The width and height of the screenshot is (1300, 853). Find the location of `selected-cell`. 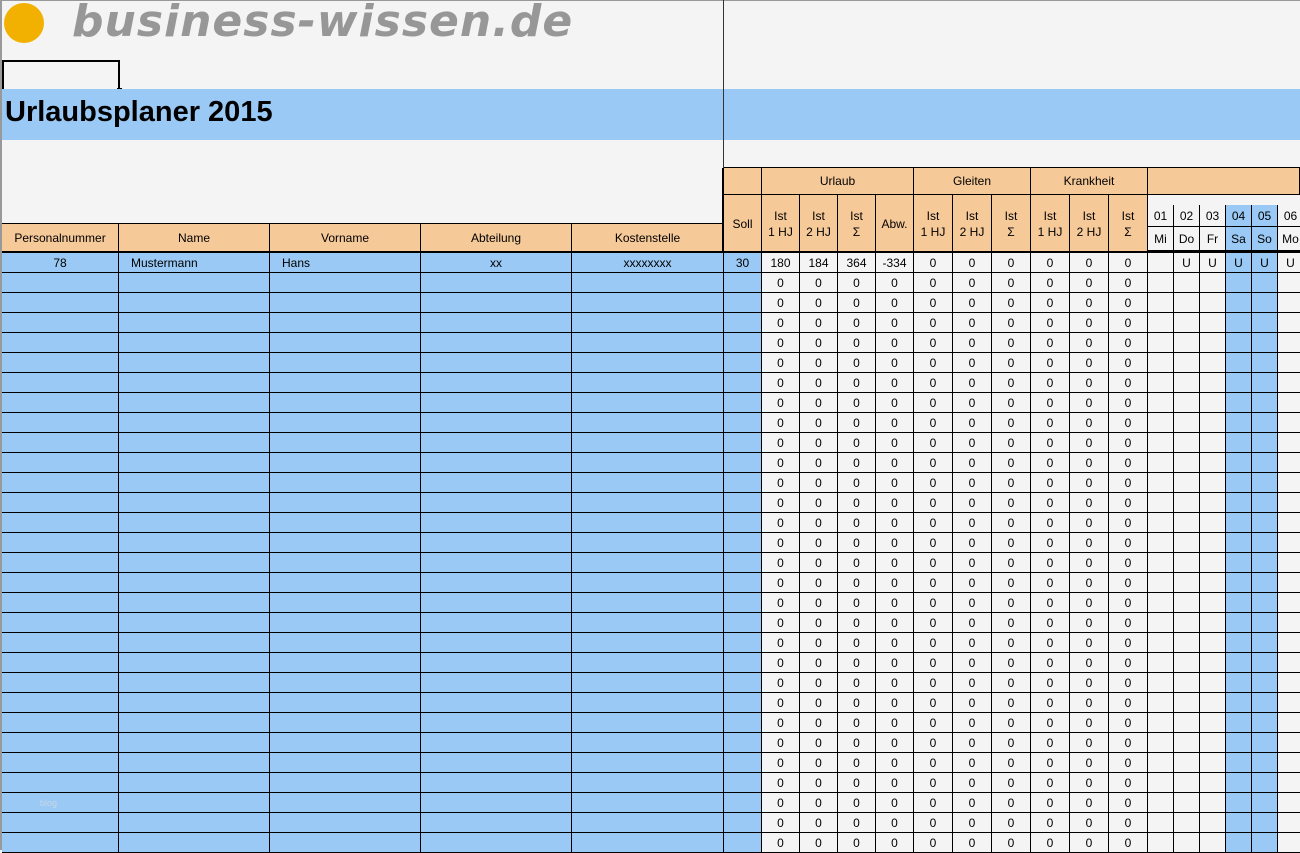

selected-cell is located at coordinates (62, 76).